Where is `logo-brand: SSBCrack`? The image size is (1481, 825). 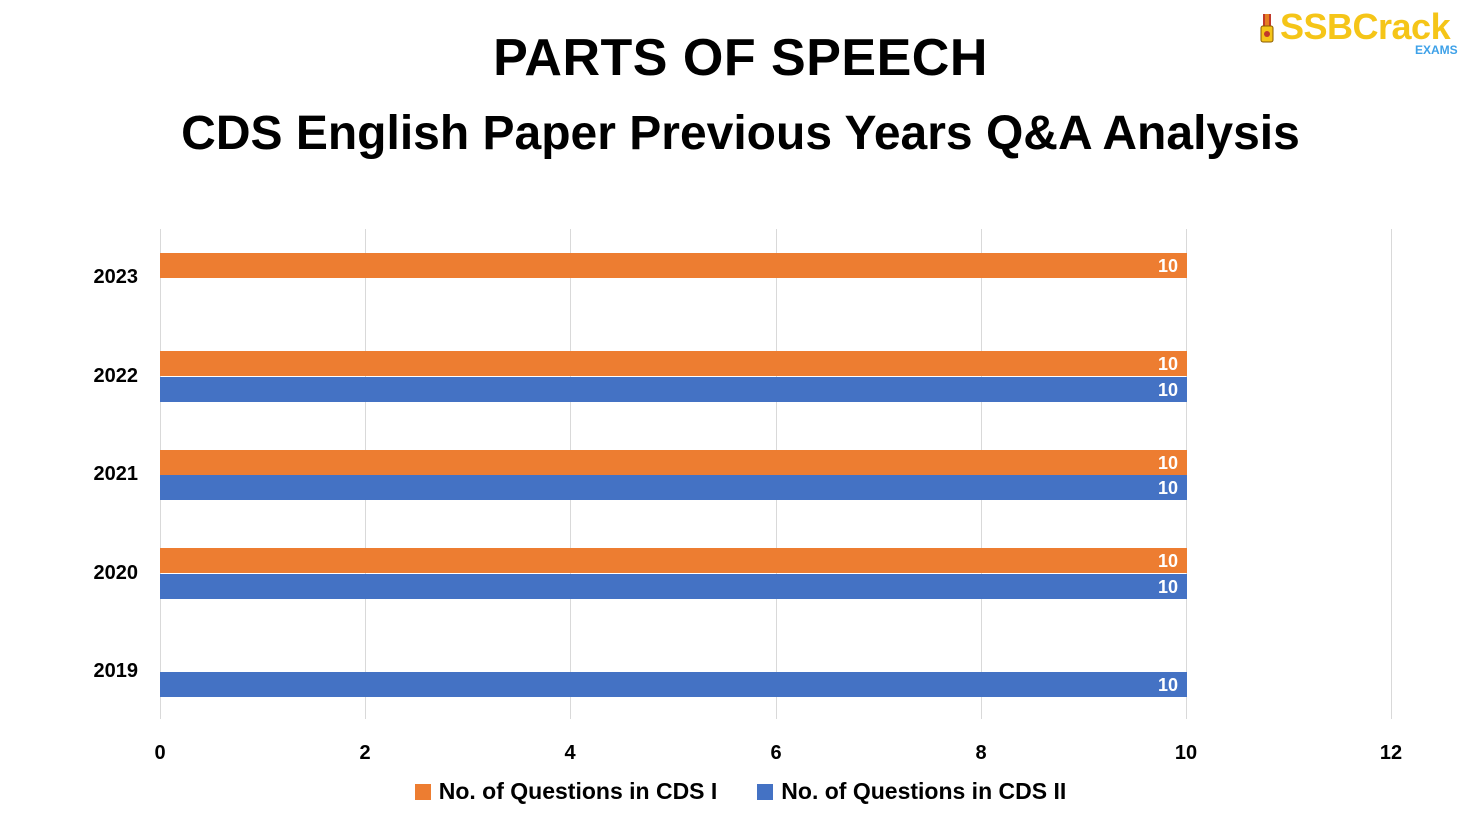 logo-brand: SSBCrack is located at coordinates (1365, 26).